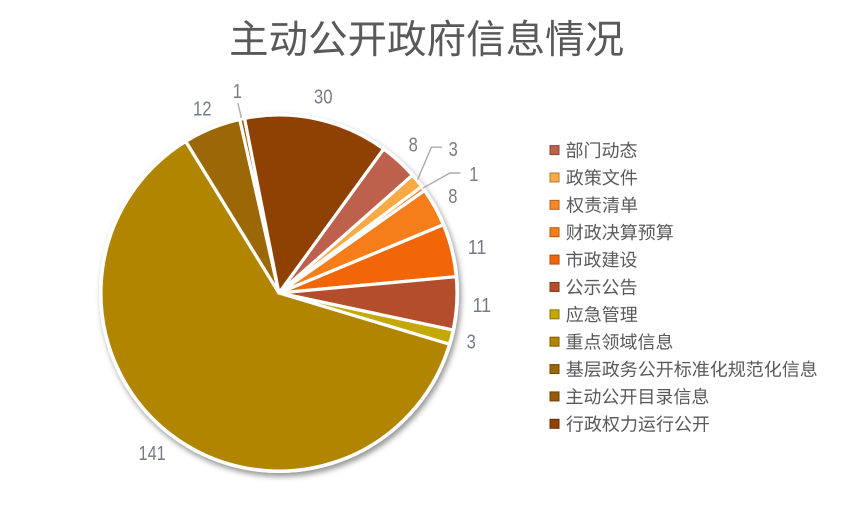 Image resolution: width=852 pixels, height=530 pixels. What do you see at coordinates (152, 453) in the screenshot?
I see `svg-text: 141` at bounding box center [152, 453].